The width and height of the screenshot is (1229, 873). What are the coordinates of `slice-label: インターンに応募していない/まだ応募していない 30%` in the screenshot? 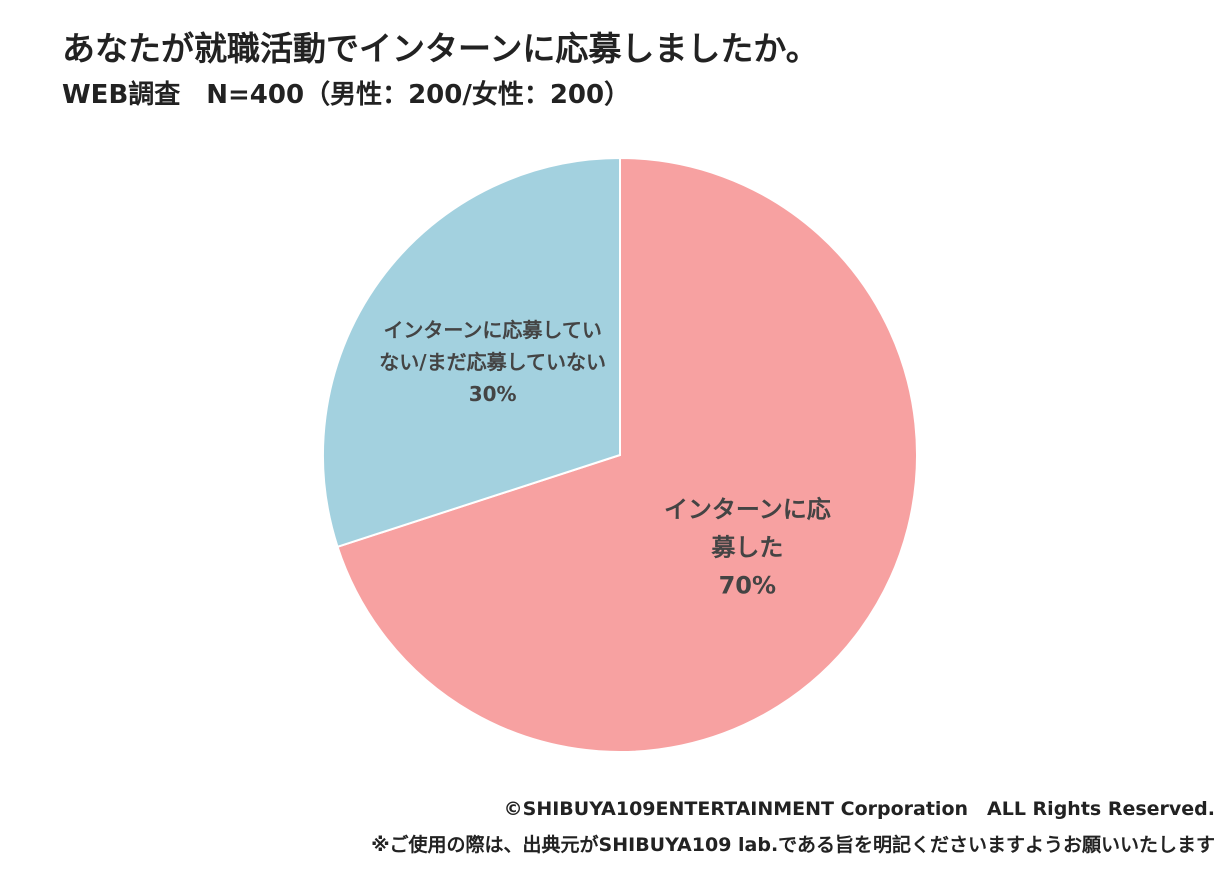 It's located at (493, 362).